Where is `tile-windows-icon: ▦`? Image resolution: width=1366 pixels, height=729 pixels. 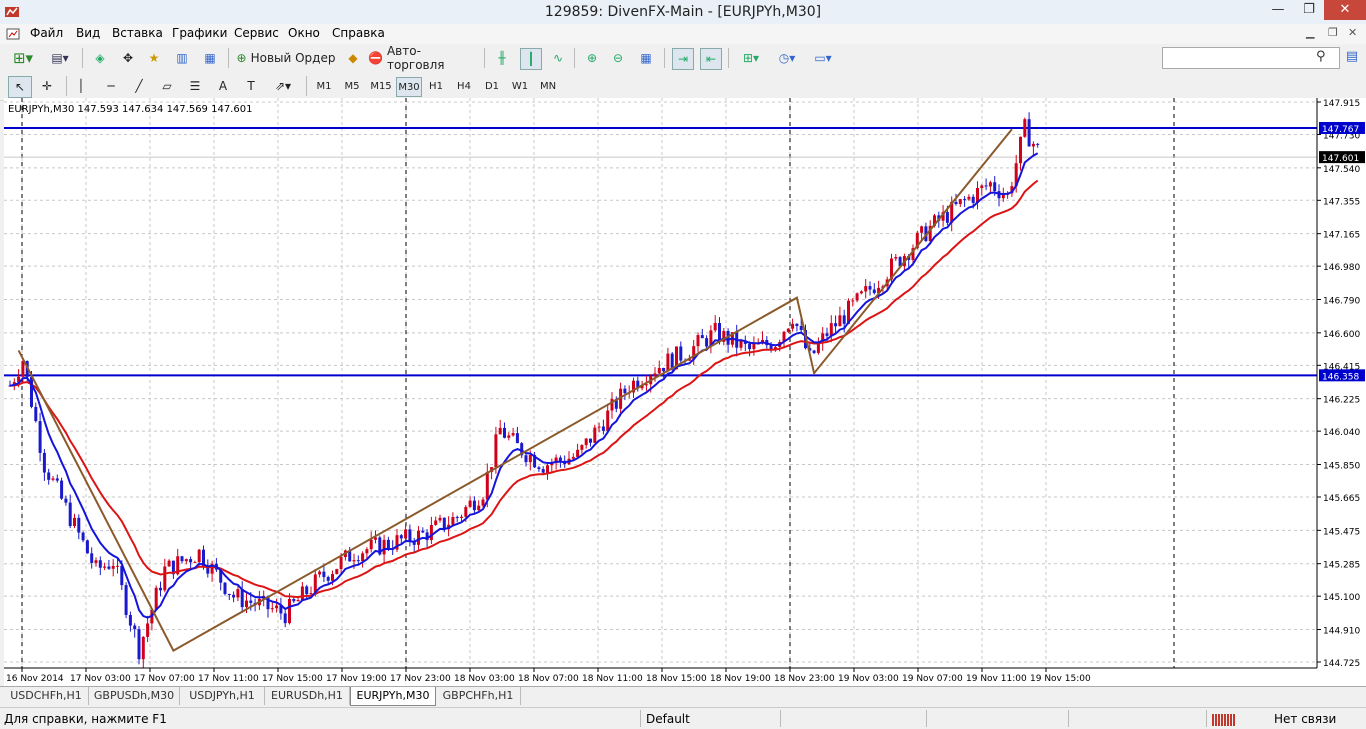 tile-windows-icon: ▦ is located at coordinates (646, 58).